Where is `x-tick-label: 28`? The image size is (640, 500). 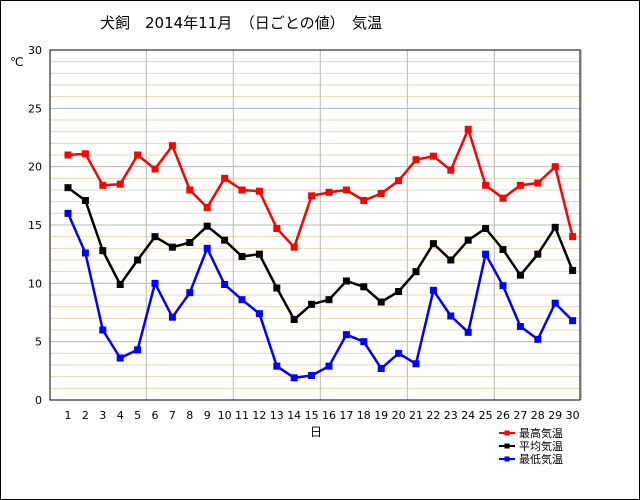
x-tick-label: 28 is located at coordinates (538, 415).